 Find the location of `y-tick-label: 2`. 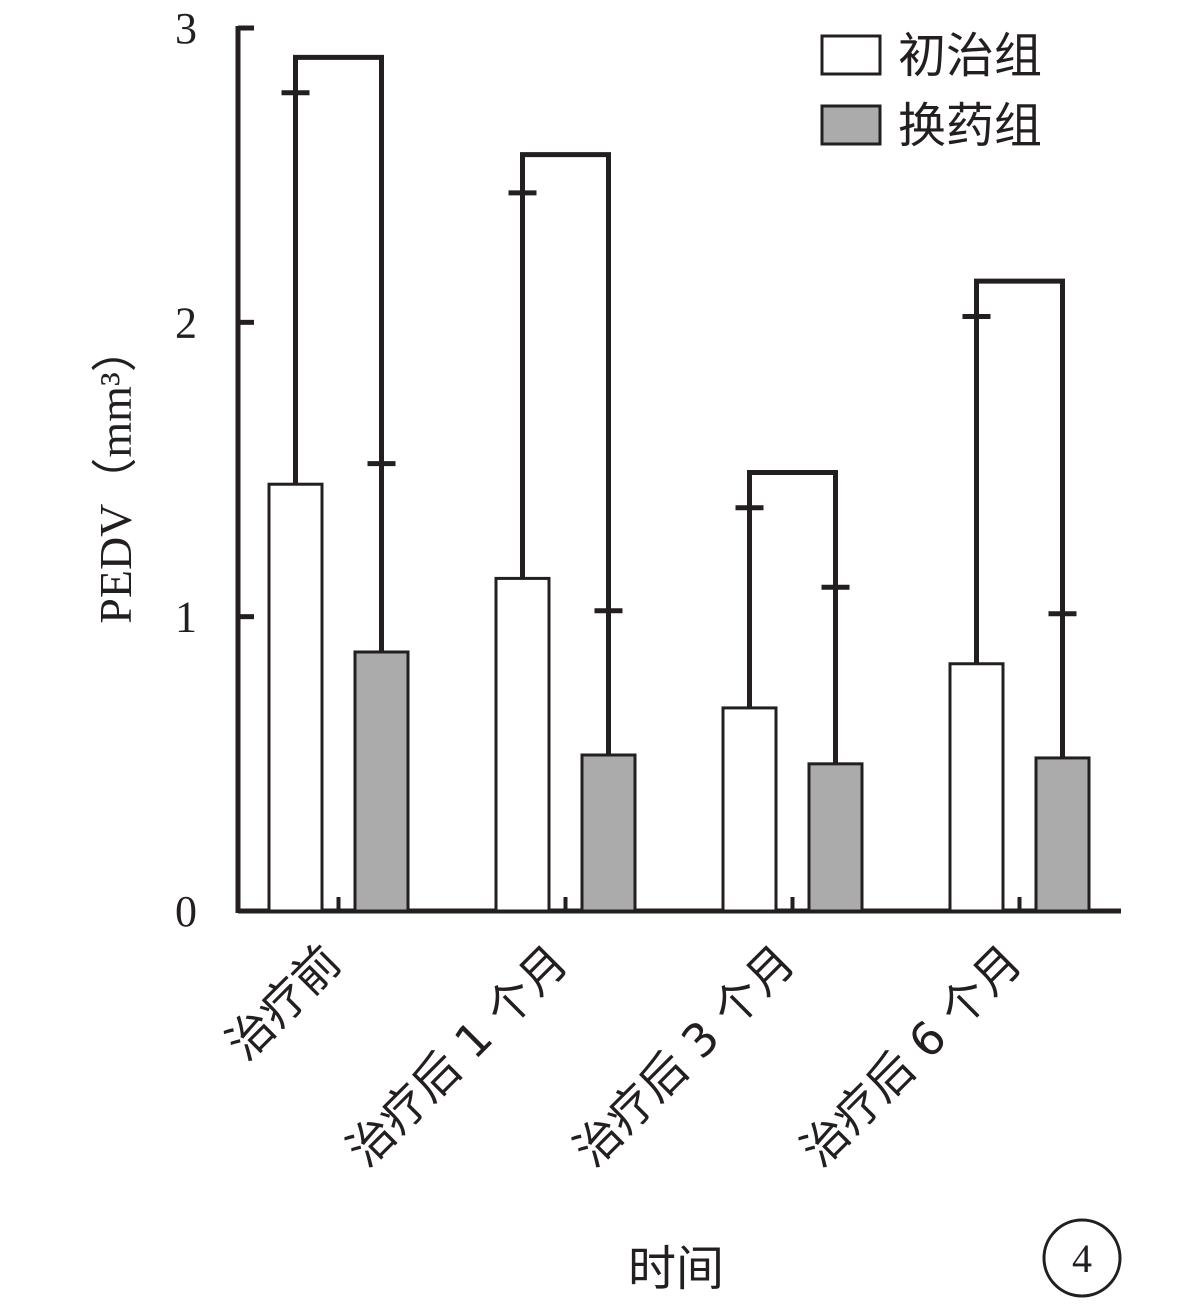

y-tick-label: 2 is located at coordinates (186, 322).